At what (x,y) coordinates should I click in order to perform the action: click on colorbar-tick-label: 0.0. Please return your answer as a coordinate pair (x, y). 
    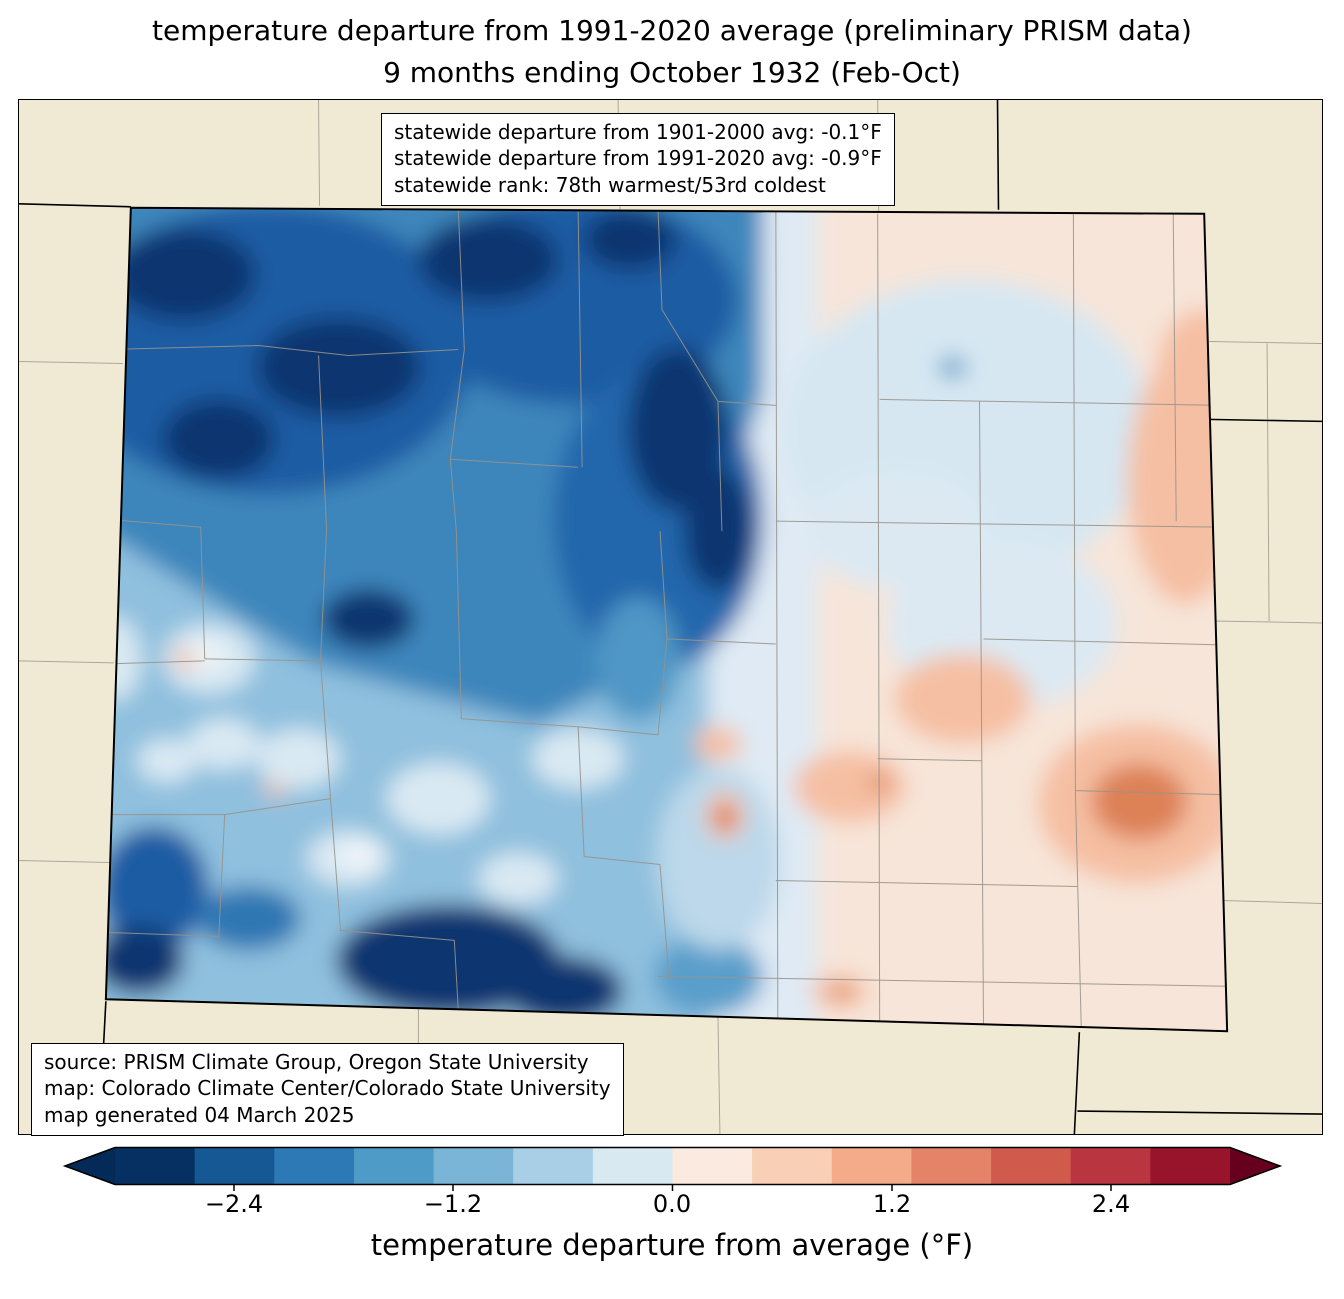
    Looking at the image, I should click on (672, 1204).